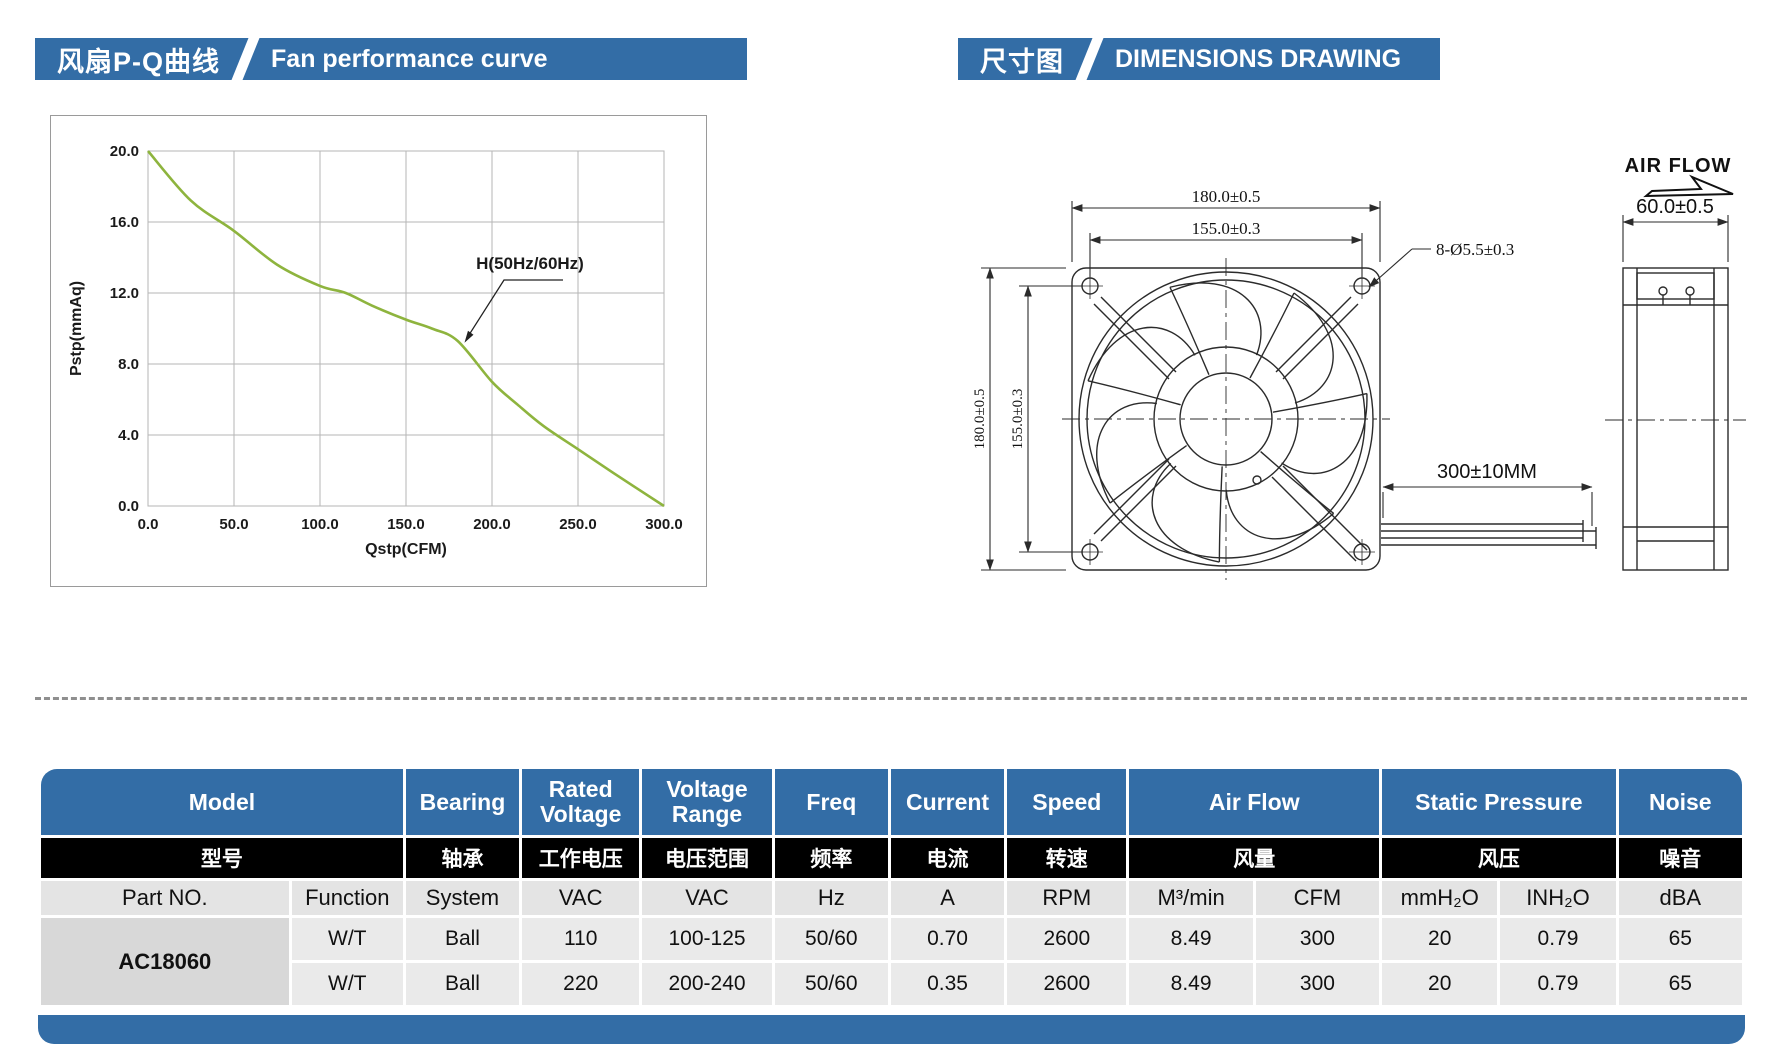  What do you see at coordinates (124, 151) in the screenshot?
I see `svg-text: 20.0` at bounding box center [124, 151].